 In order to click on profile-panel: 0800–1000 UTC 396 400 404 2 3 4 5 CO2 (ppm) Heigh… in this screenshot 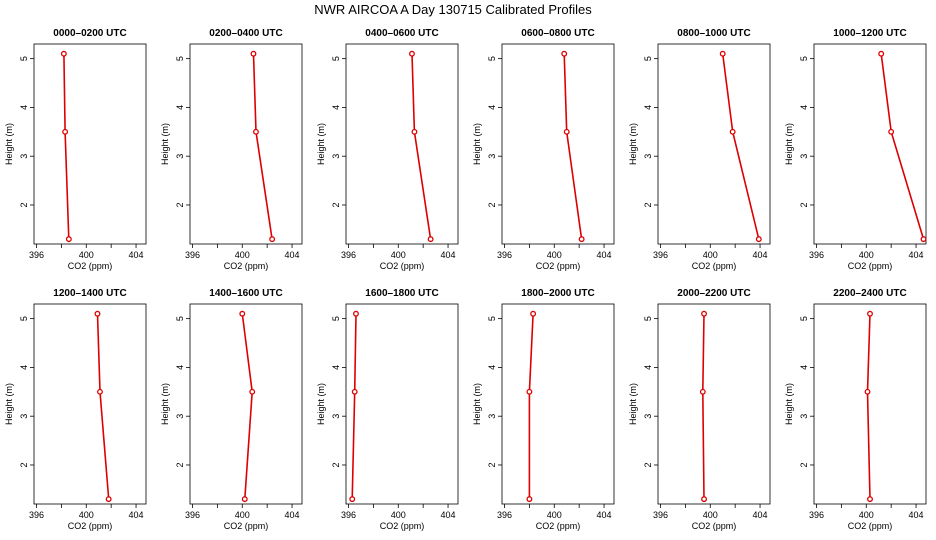, I will do `click(699, 149)`.